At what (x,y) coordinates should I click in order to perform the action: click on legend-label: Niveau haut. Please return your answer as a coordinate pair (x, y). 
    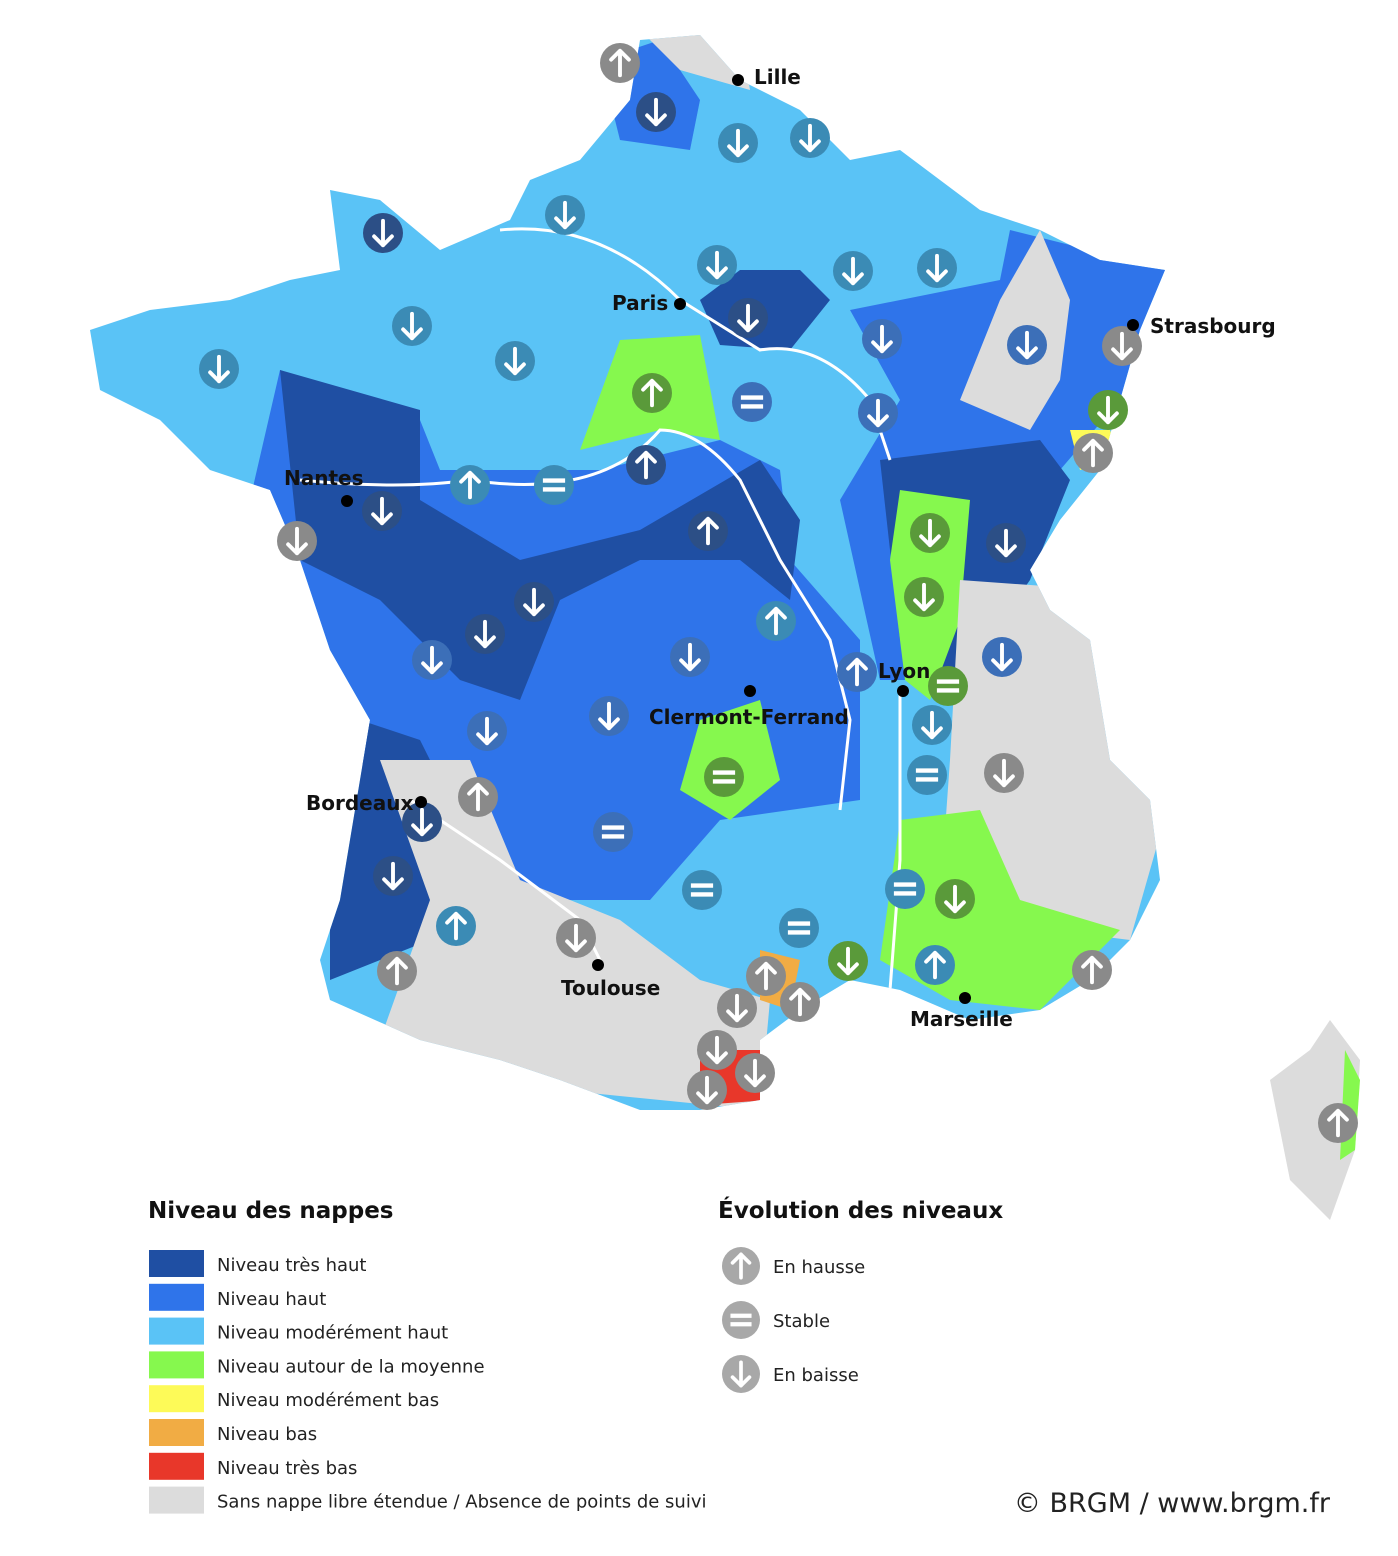
    Looking at the image, I should click on (271, 1299).